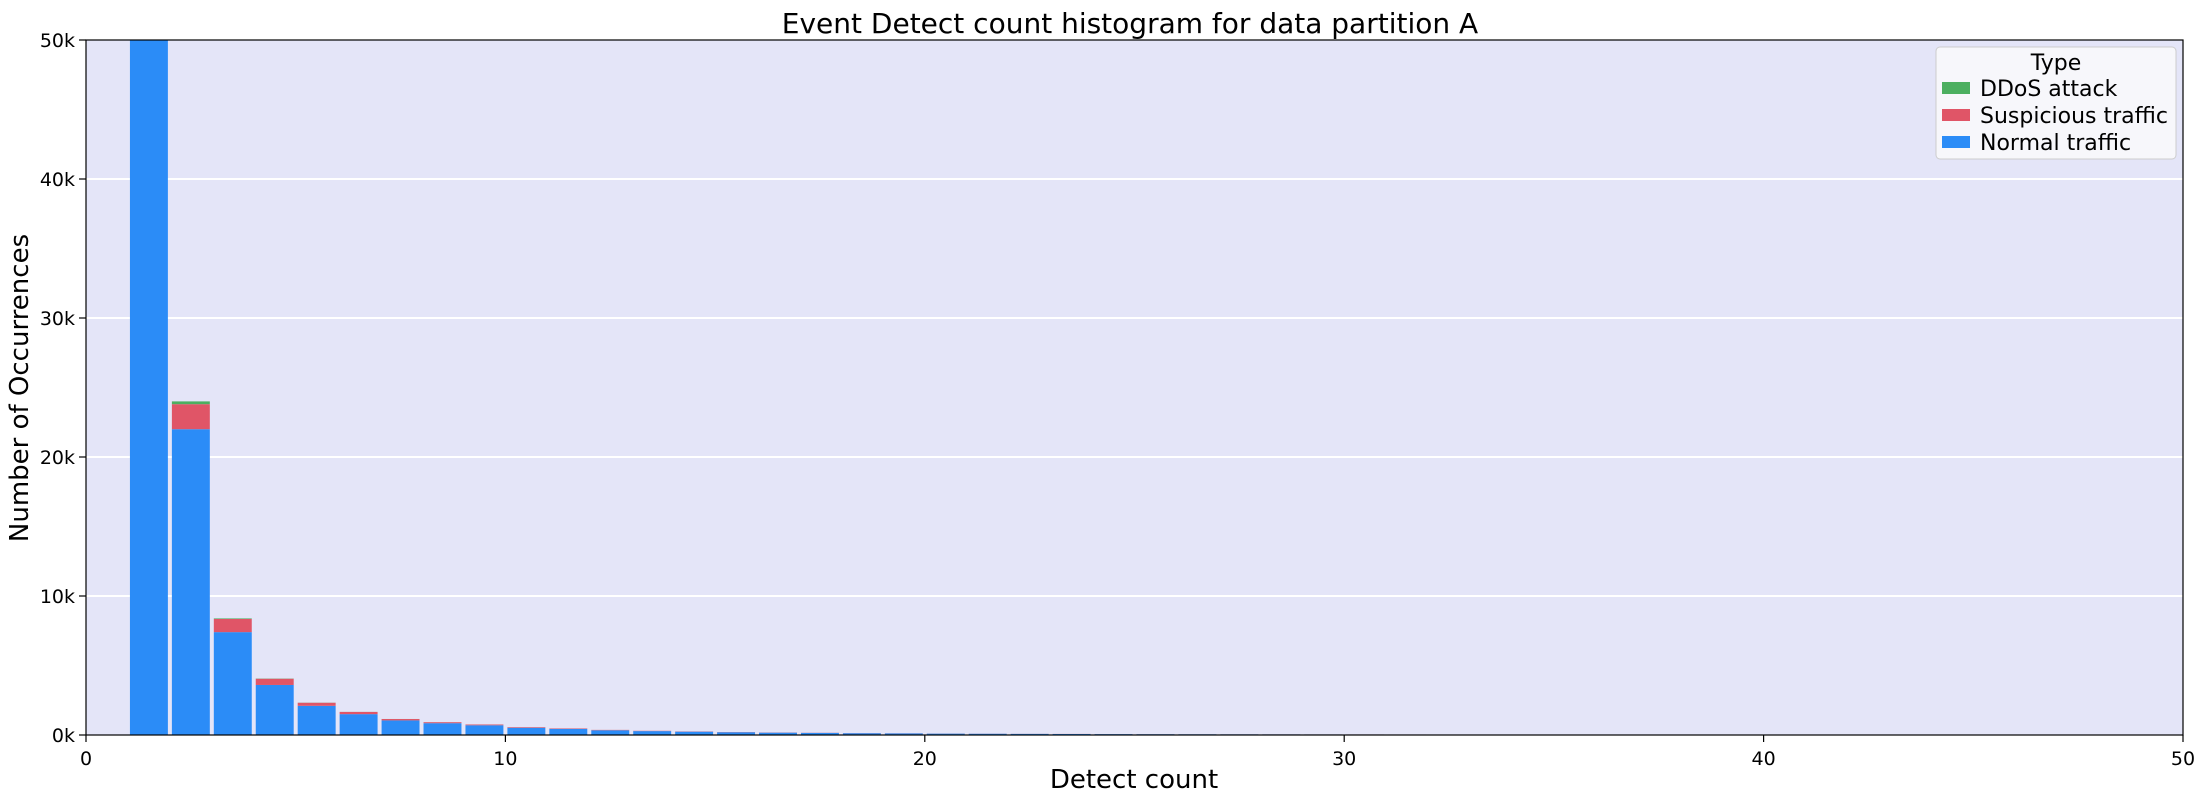  Describe the element at coordinates (86, 759) in the screenshot. I see `x-tick-label: 0` at that location.